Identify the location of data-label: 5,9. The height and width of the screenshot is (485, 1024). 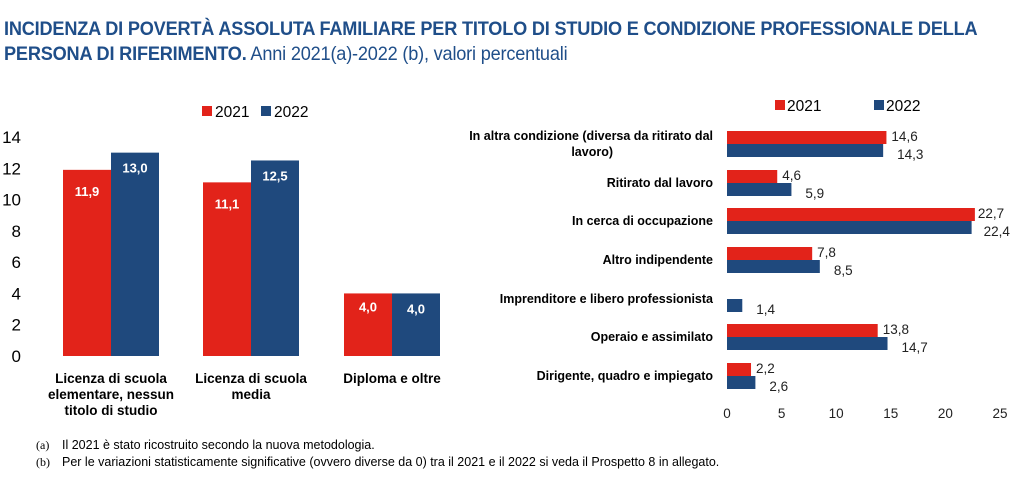
(814, 193).